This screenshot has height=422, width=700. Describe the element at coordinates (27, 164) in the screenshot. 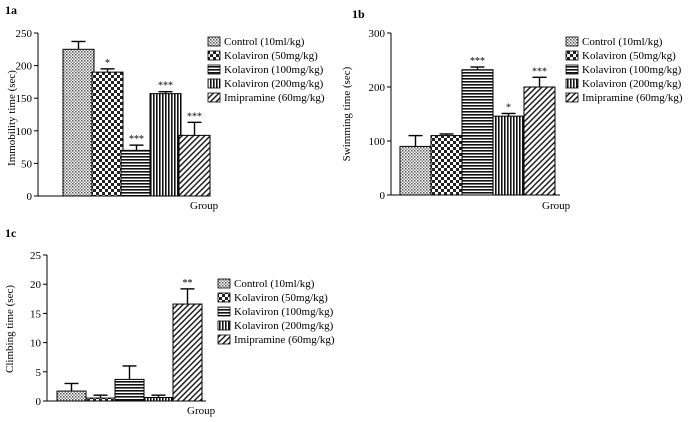

I see `y-tick-label: 50` at that location.